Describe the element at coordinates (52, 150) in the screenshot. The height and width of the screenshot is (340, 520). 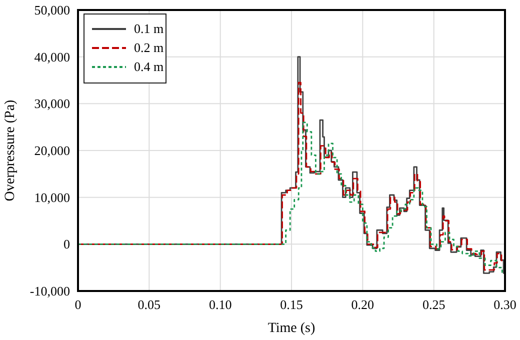
I see `y-tick-label: 20,000` at that location.